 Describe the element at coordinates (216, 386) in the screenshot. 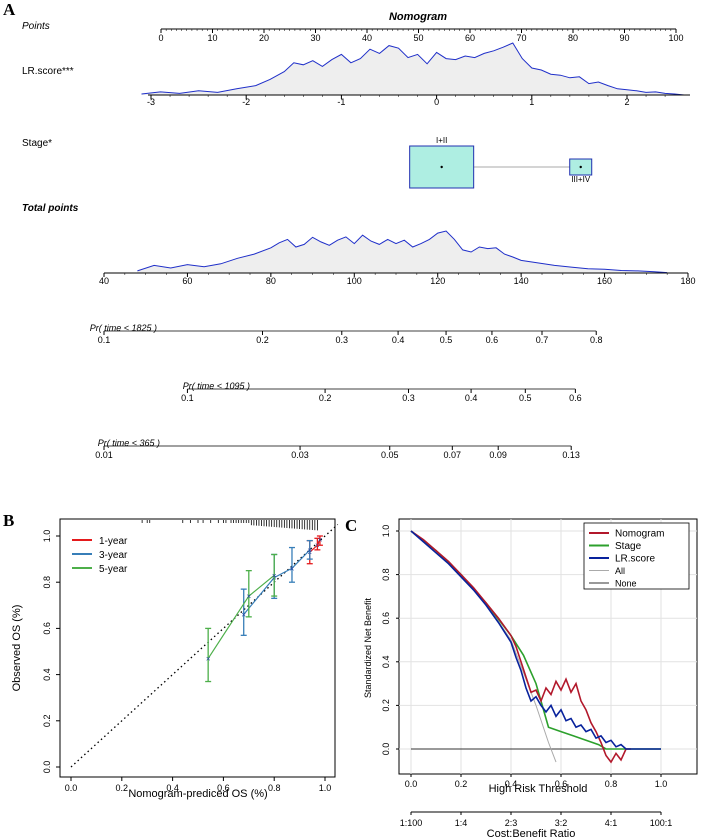

I see `prob-axis-label: Pr( time < 1095 )` at that location.